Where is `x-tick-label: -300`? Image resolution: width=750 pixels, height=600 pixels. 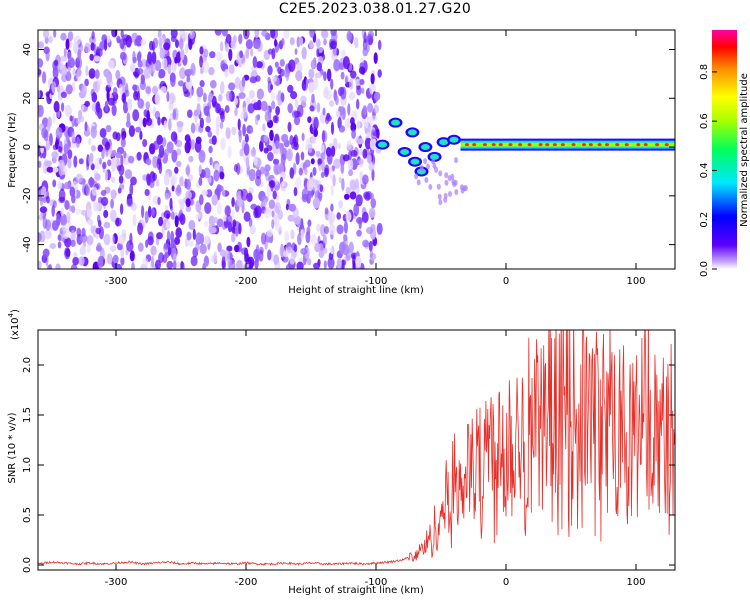 x-tick-label: -300 is located at coordinates (116, 582).